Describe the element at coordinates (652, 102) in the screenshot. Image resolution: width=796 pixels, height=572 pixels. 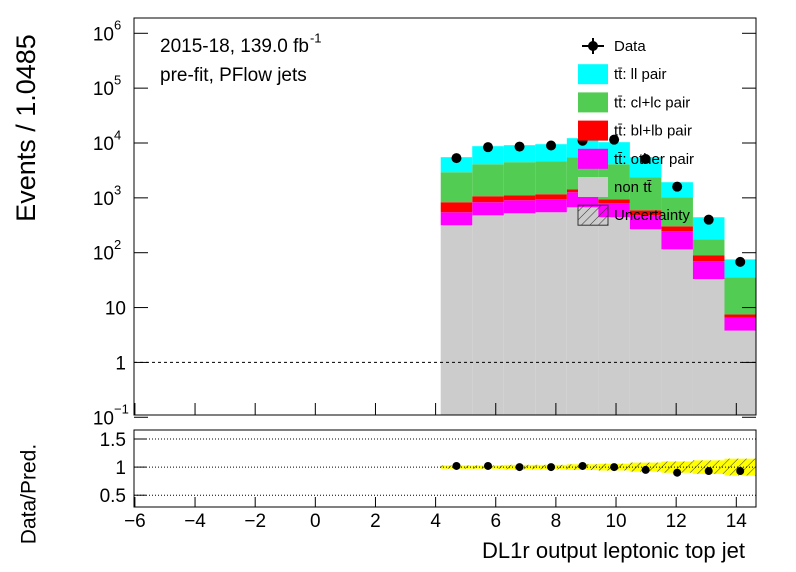
I see `legend-label: tt̄: cl+lc pair` at that location.